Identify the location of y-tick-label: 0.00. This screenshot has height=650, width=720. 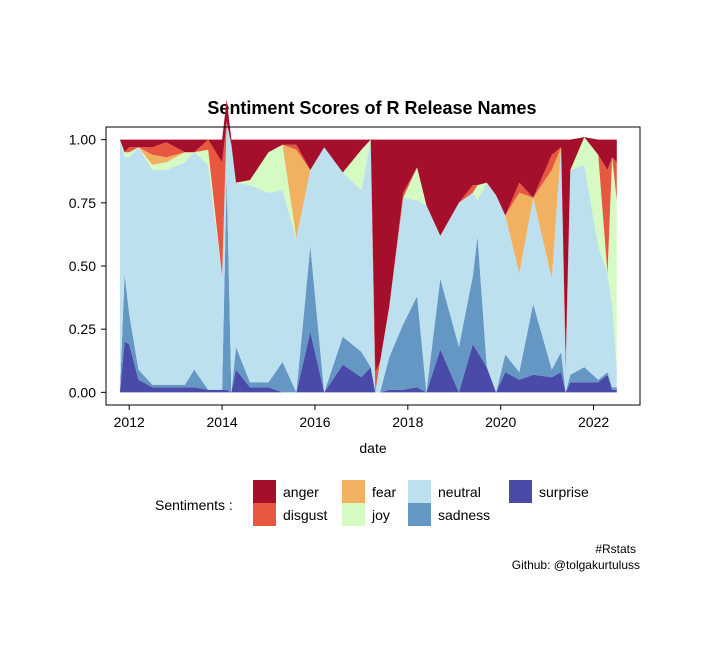
(82, 392).